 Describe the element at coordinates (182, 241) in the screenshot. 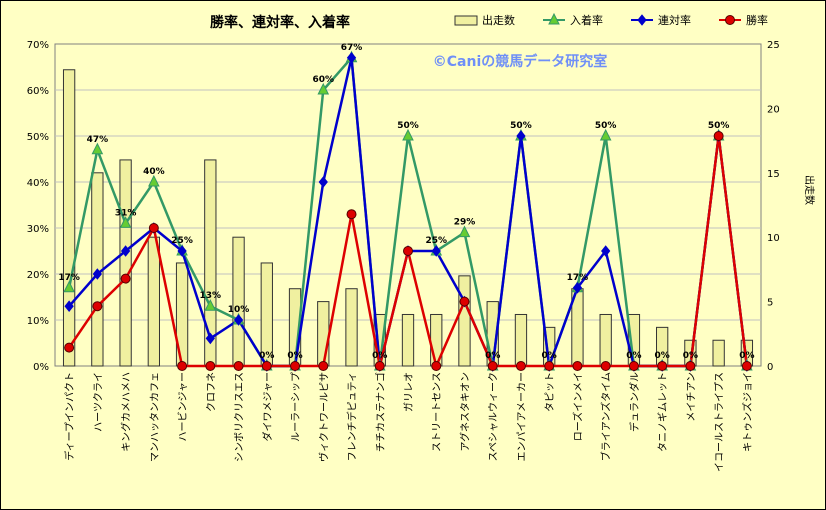

I see `data-label: 25%` at that location.